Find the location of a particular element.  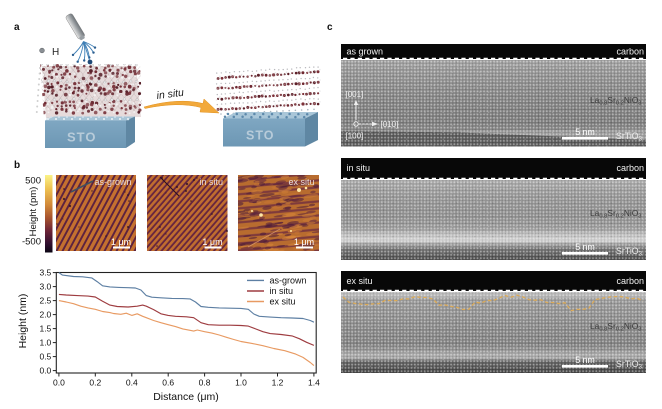

svg-text: 0.4 is located at coordinates (132, 383).